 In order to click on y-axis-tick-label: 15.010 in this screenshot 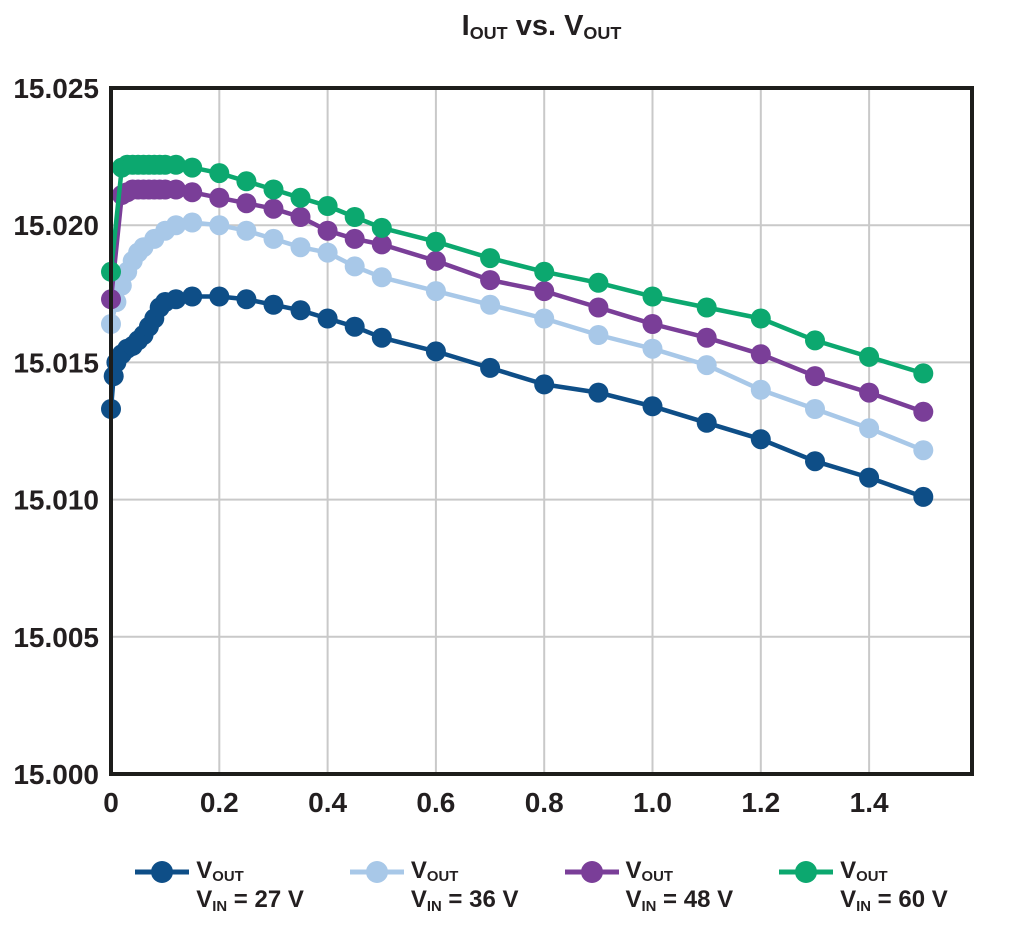, I will do `click(56, 500)`.